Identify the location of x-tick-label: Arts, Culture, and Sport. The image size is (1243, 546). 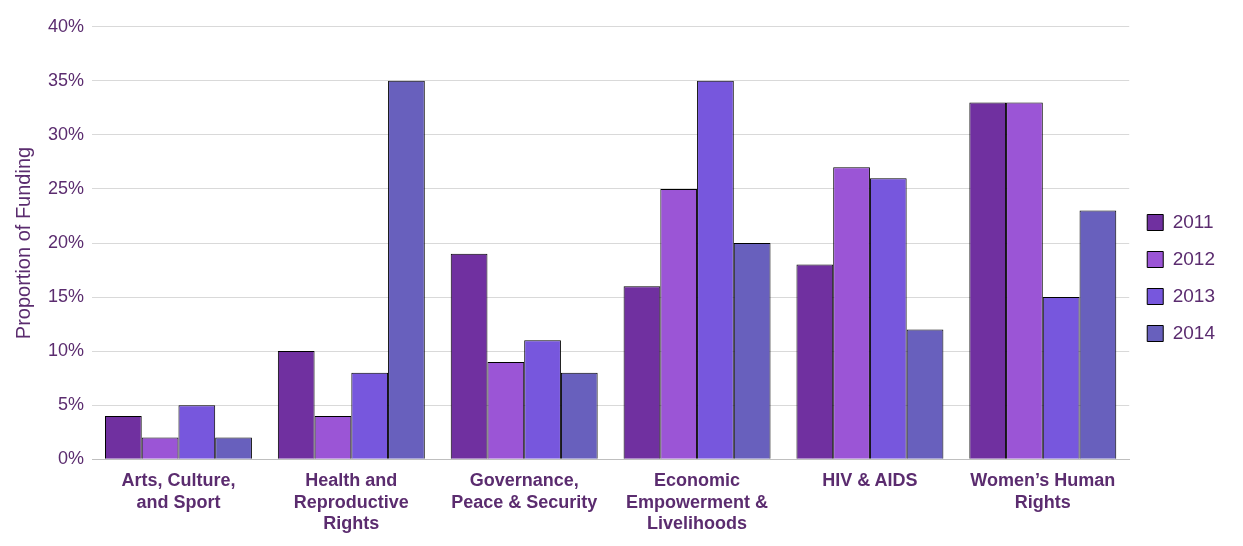
(178, 490).